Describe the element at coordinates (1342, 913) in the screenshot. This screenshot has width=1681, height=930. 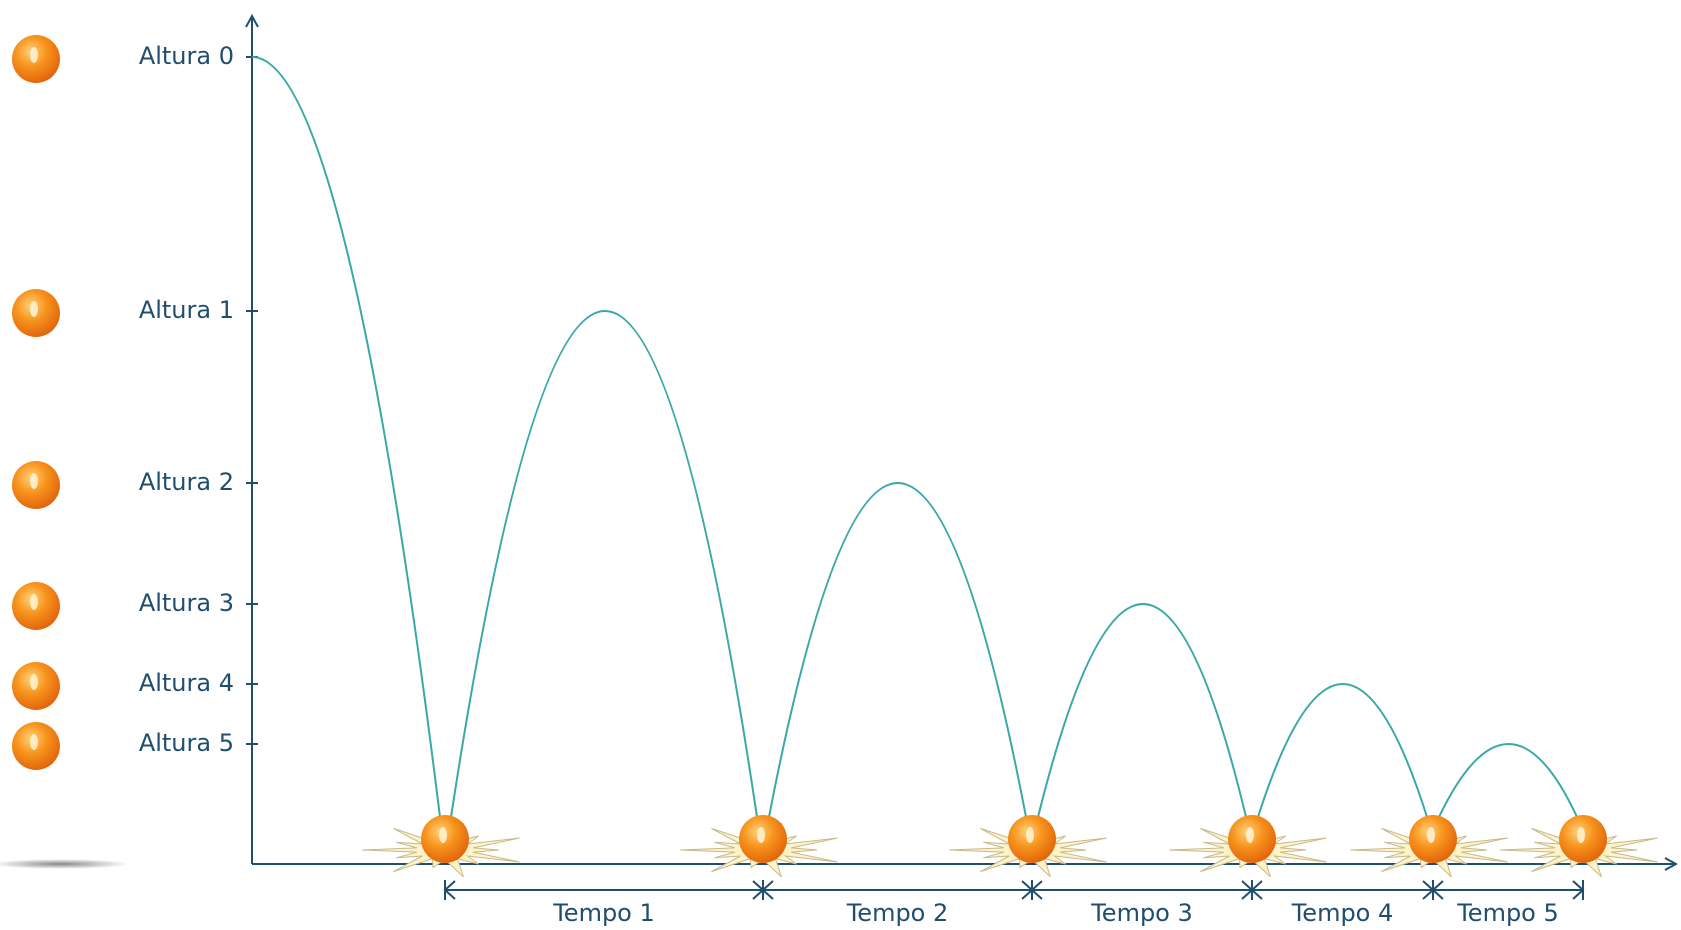
I see `time-label: Tempo 4` at that location.